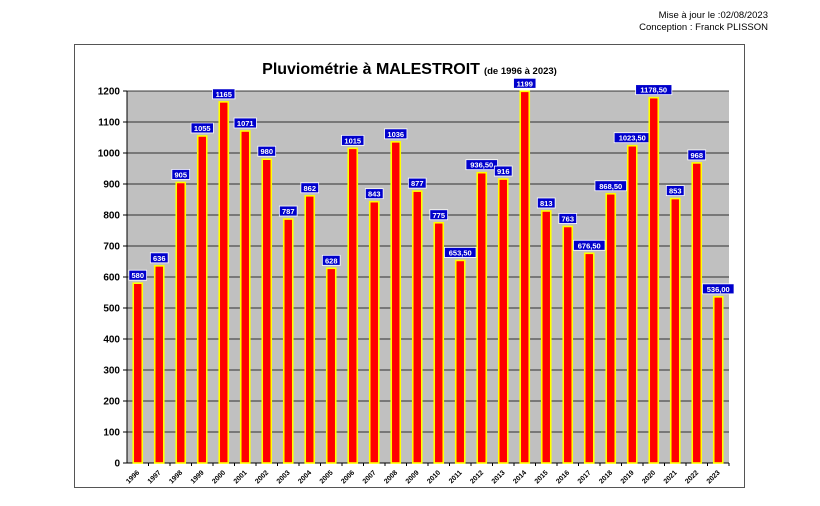  Describe the element at coordinates (219, 477) in the screenshot. I see `x-tick-label: 2000` at that location.